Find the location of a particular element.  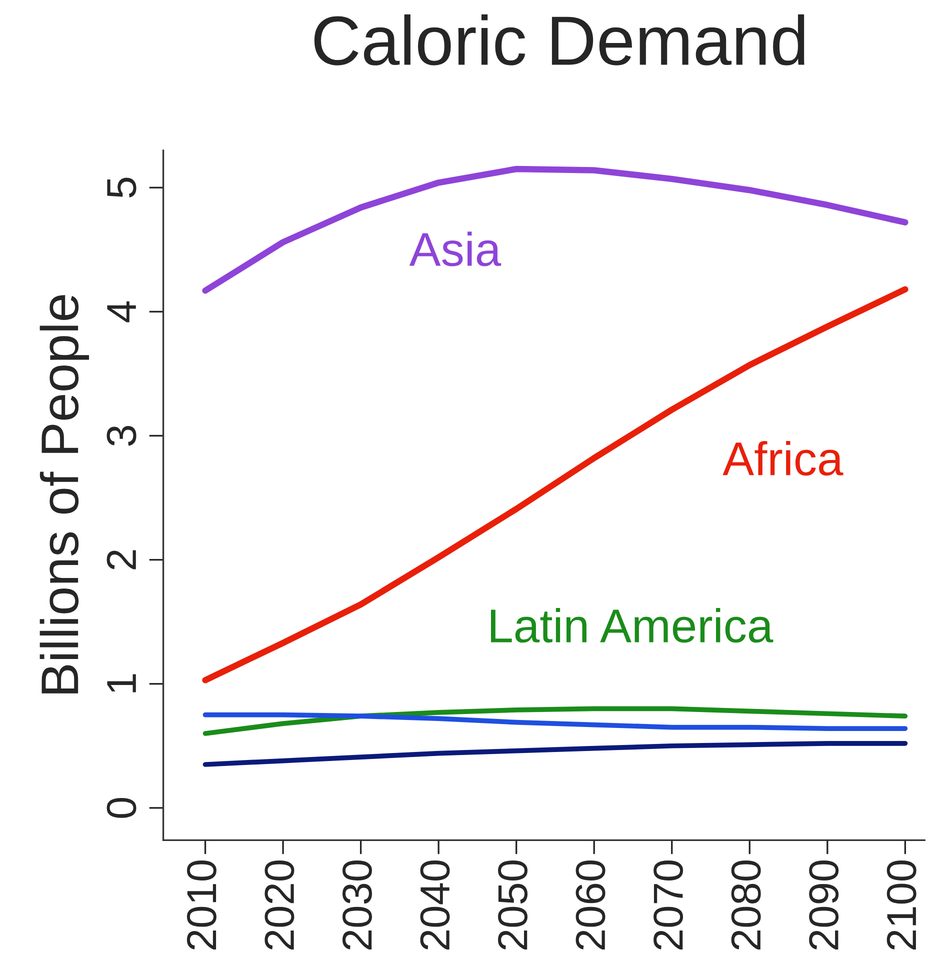

x-tick-label: 2010 is located at coordinates (201, 905).